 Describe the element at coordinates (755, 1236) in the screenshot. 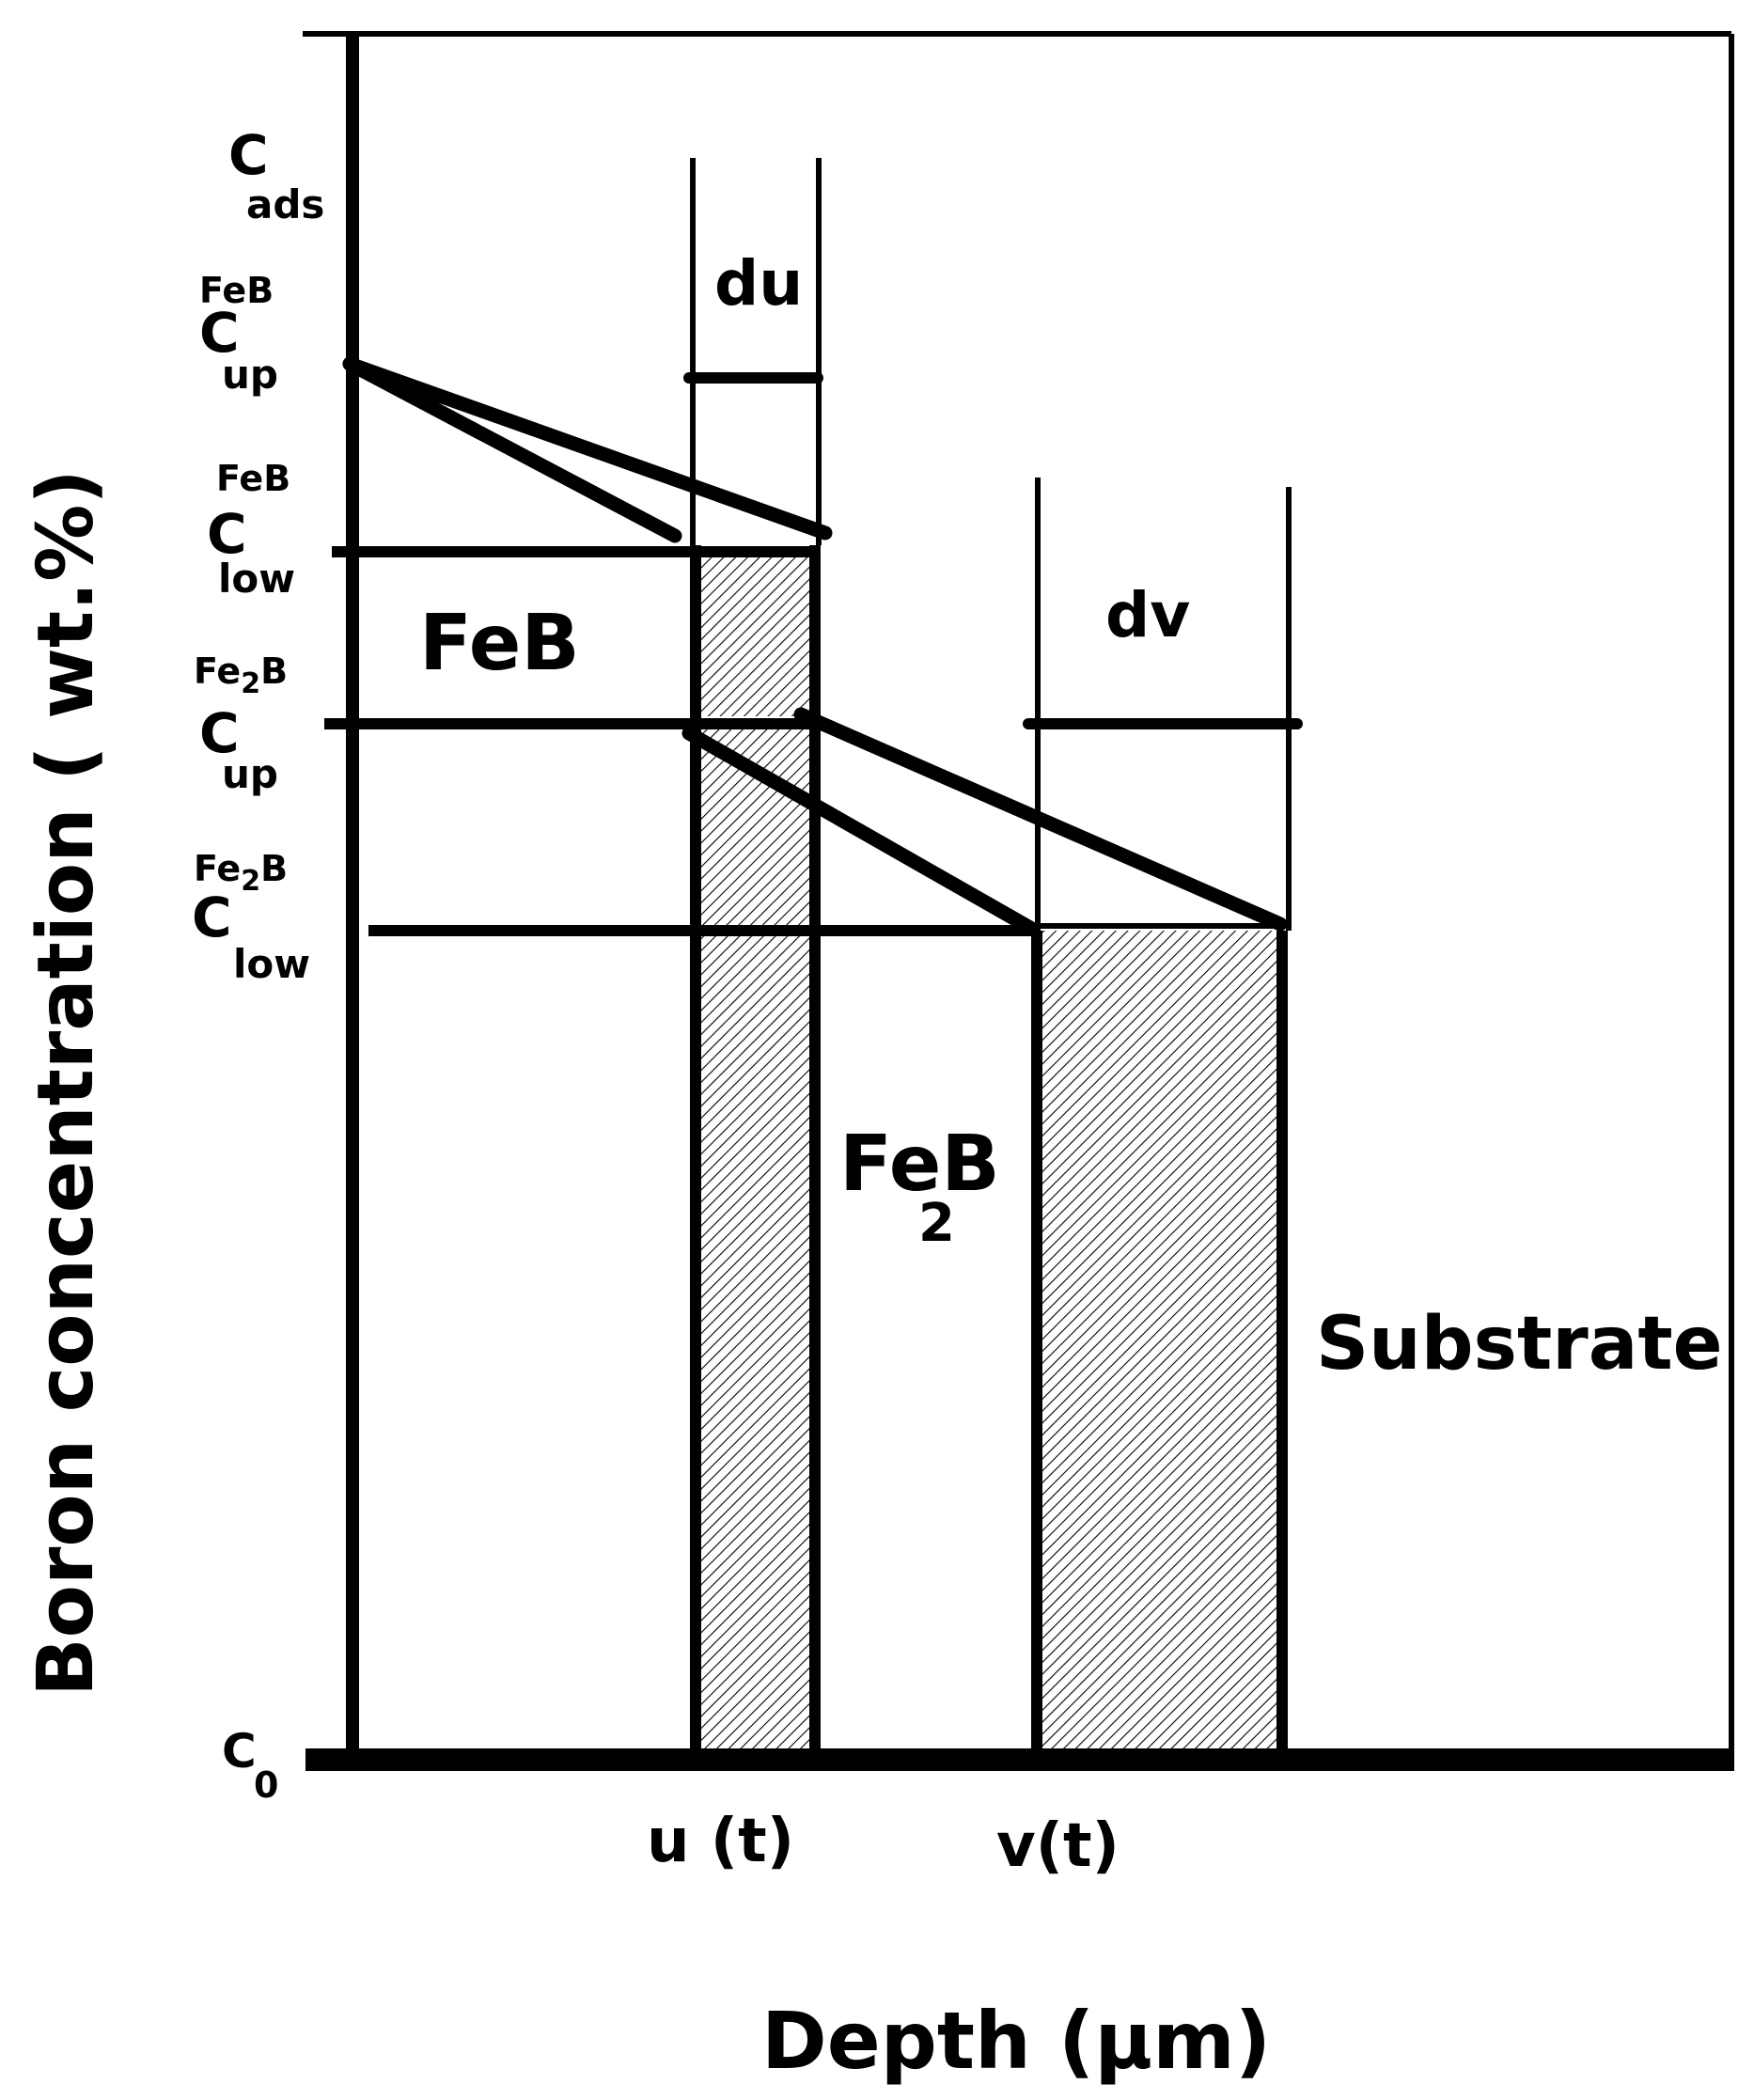

I see `du-hatch-lower` at that location.